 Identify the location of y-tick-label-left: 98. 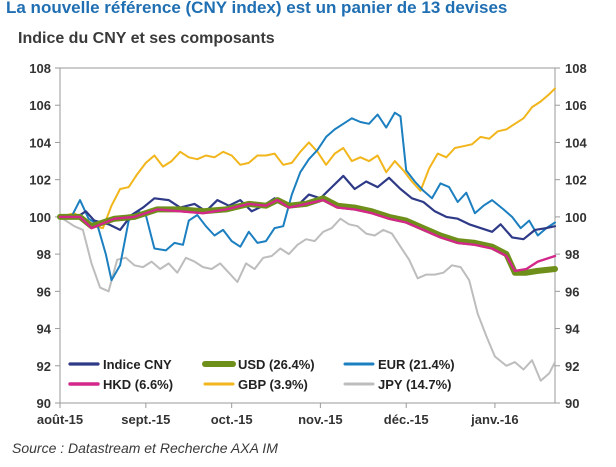
(44, 254).